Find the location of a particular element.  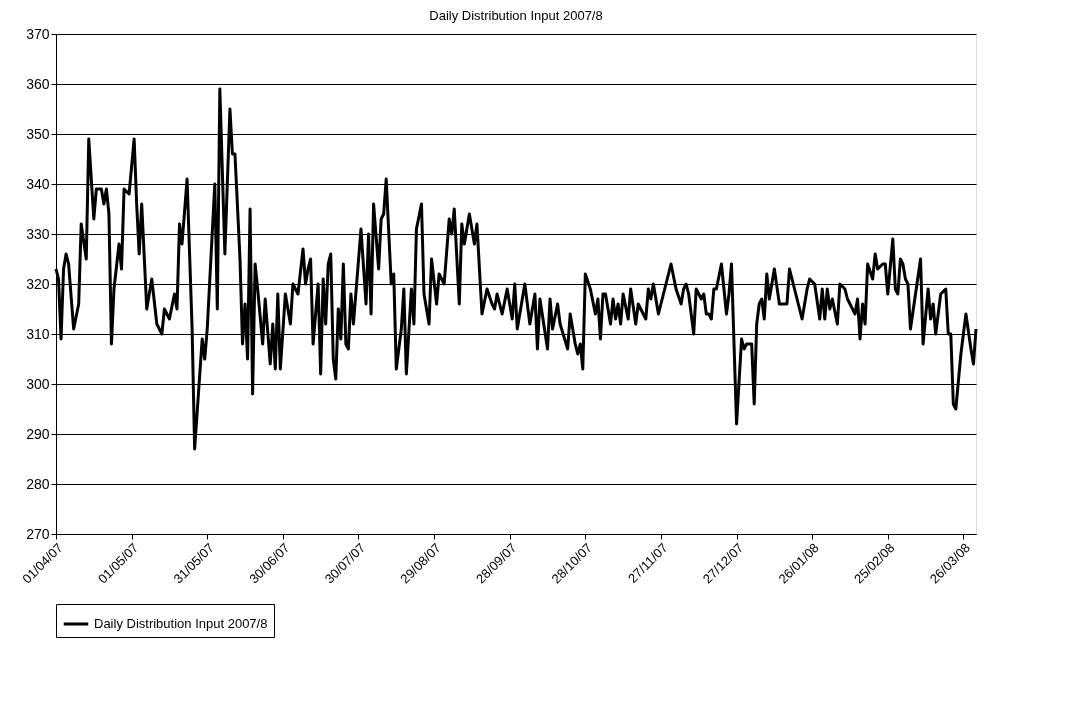

chart-title: Daily Distribution Input 2007/8 is located at coordinates (516, 15).